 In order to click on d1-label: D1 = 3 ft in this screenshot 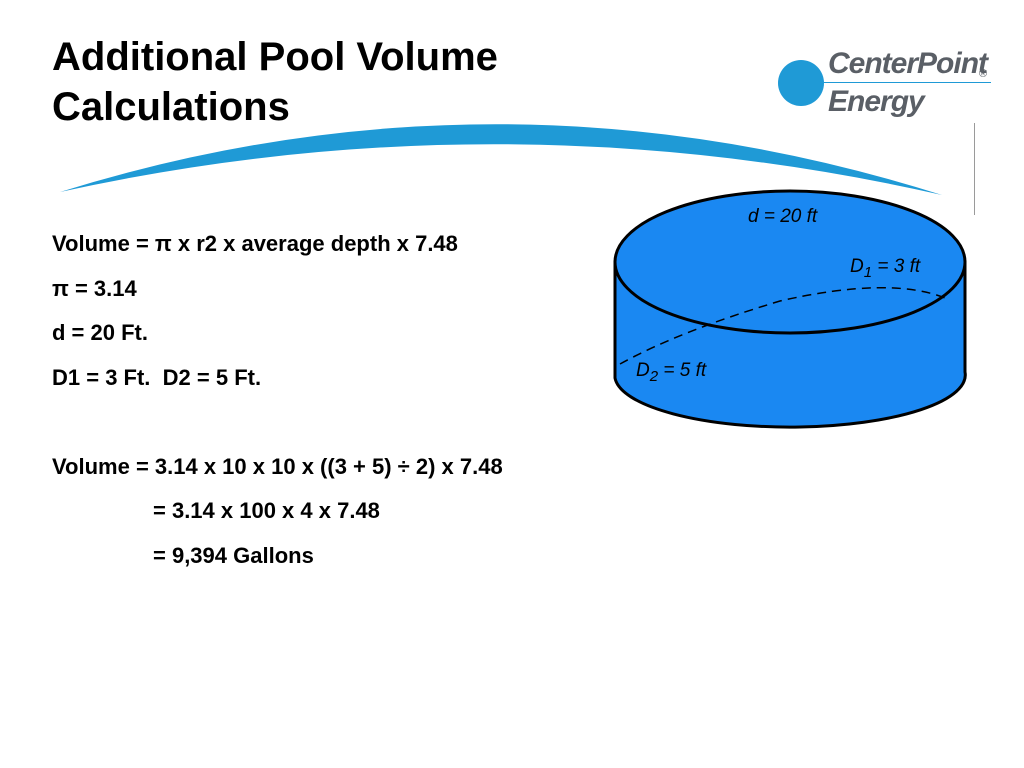, I will do `click(885, 268)`.